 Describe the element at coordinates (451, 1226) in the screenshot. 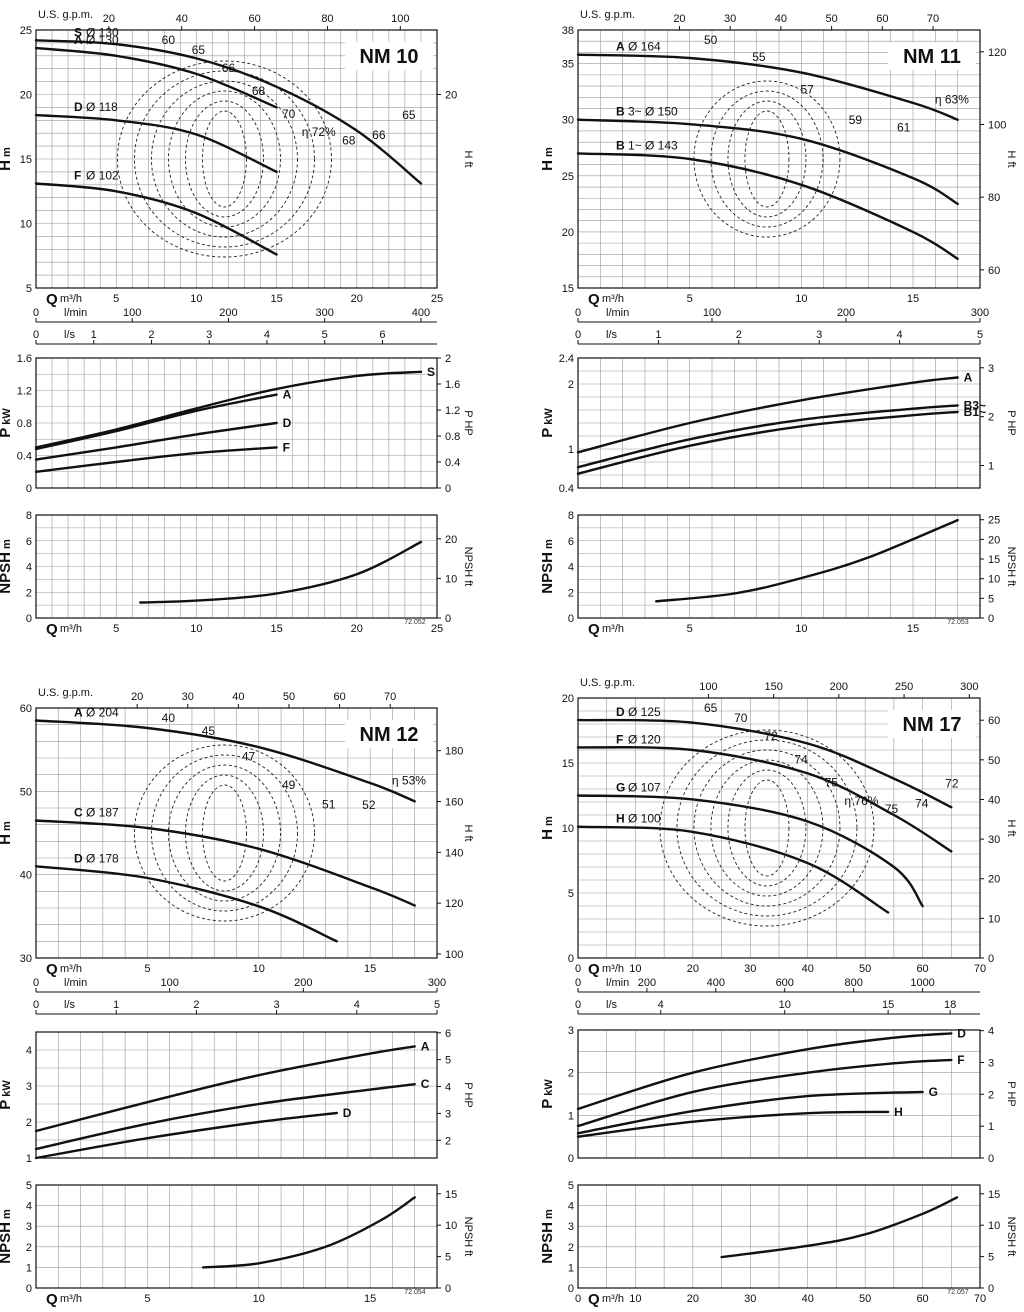

I see `right-tick-label: 10` at that location.